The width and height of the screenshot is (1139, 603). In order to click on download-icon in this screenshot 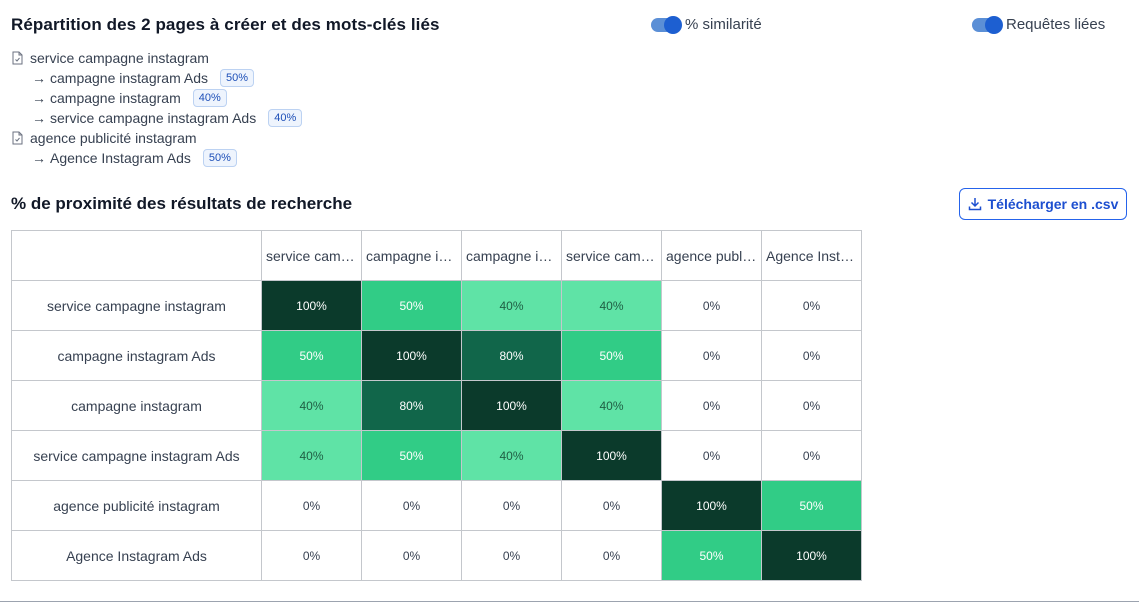, I will do `click(974, 204)`.